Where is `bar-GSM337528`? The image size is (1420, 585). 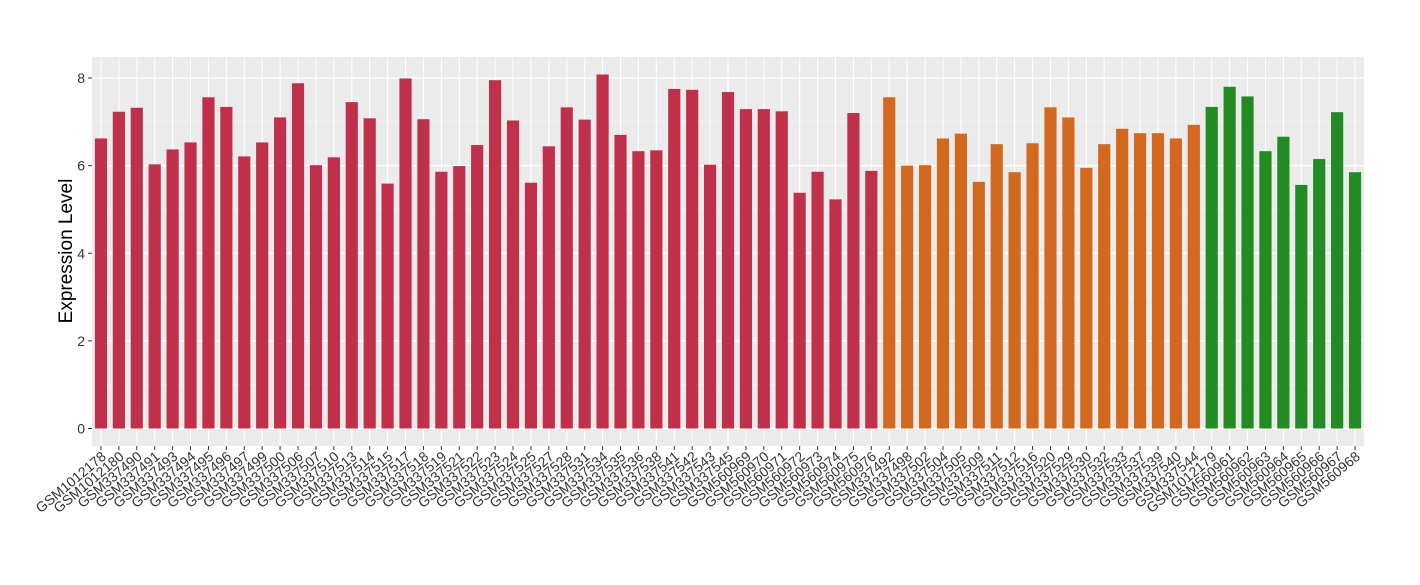 bar-GSM337528 is located at coordinates (566, 268).